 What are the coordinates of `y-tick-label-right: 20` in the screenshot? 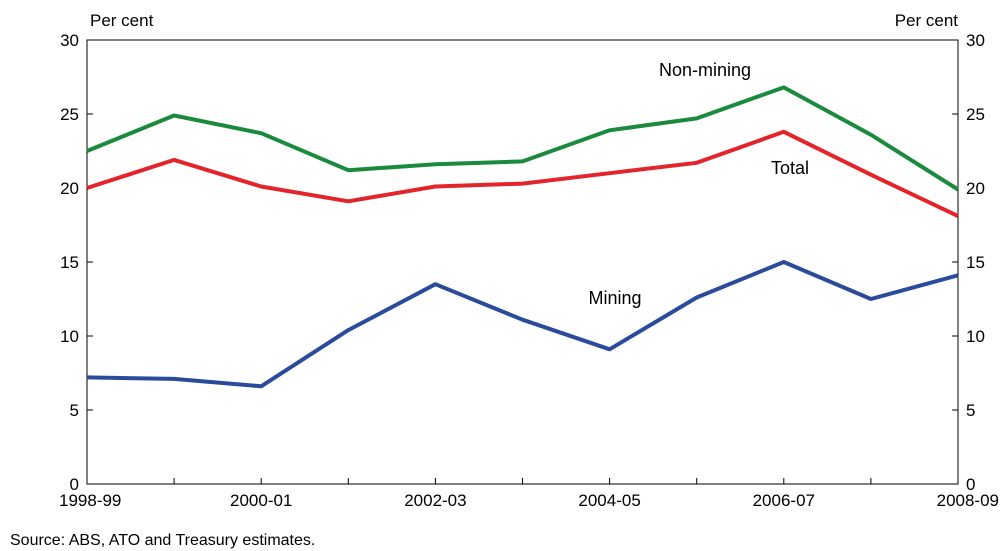 It's located at (975, 188).